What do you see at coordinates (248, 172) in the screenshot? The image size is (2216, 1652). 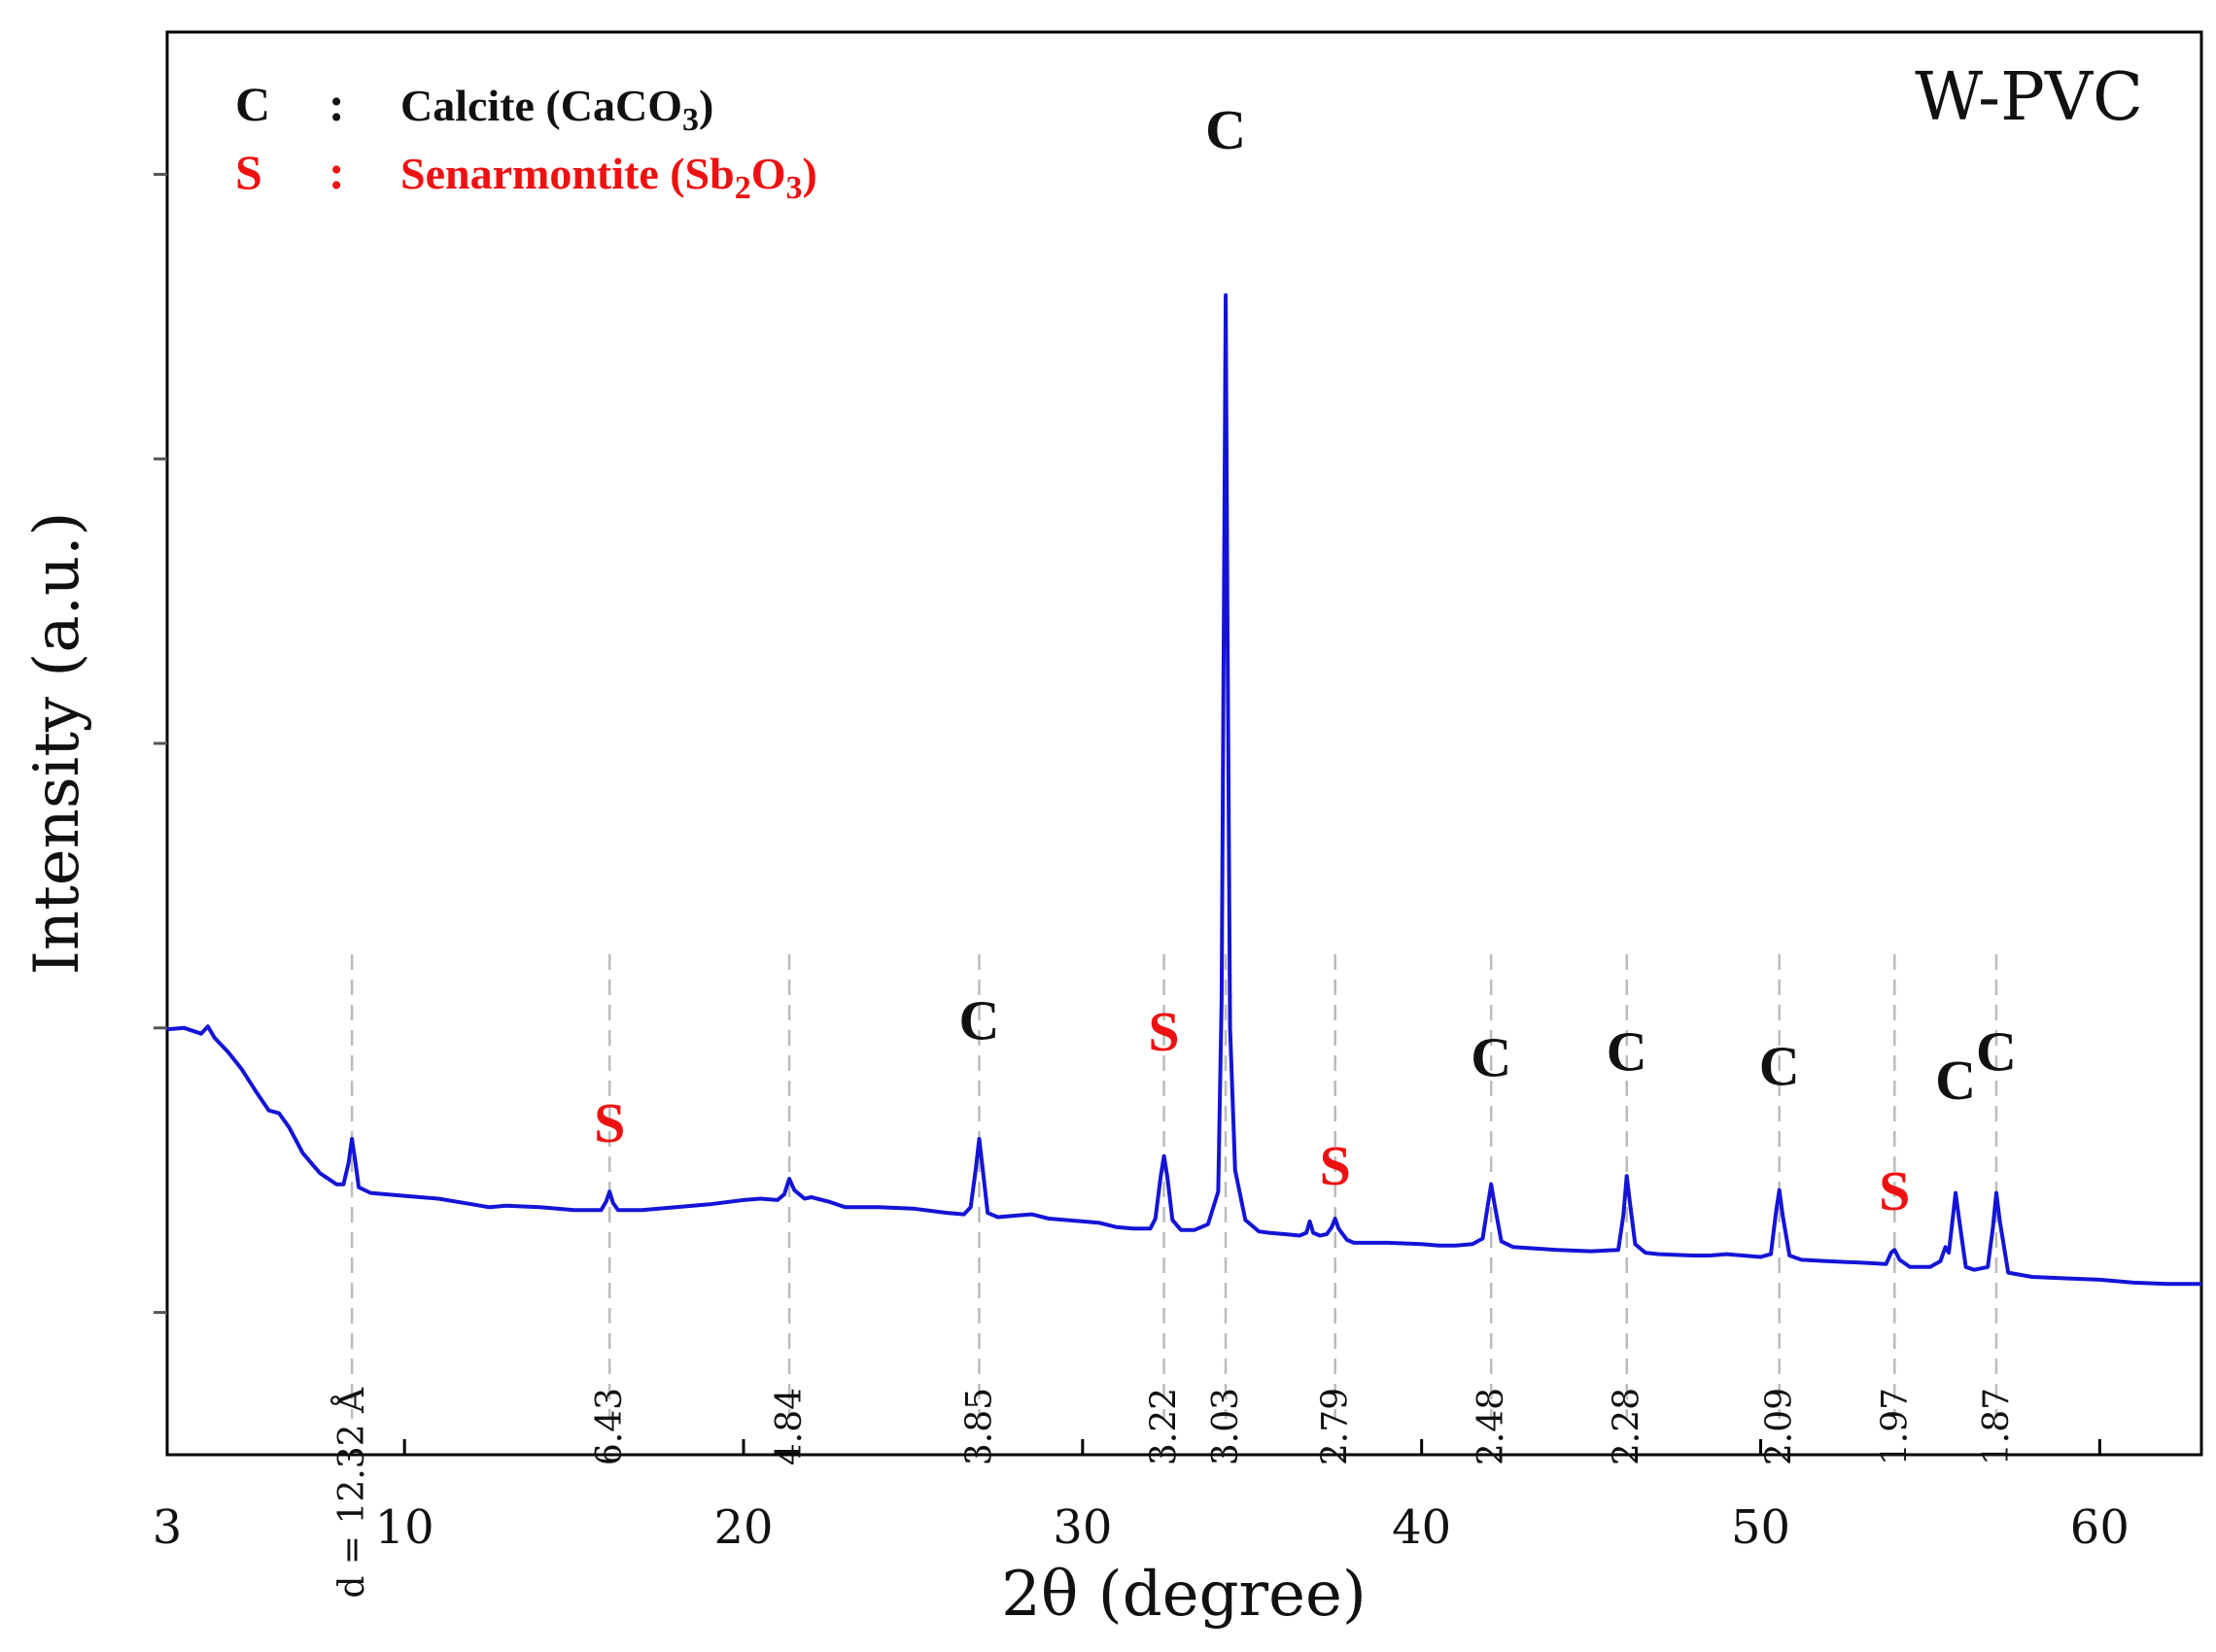 I see `legend-key: S` at bounding box center [248, 172].